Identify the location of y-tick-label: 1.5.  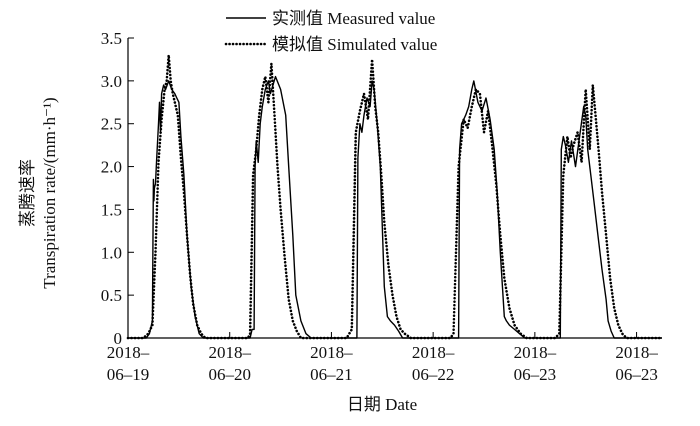
(111, 209).